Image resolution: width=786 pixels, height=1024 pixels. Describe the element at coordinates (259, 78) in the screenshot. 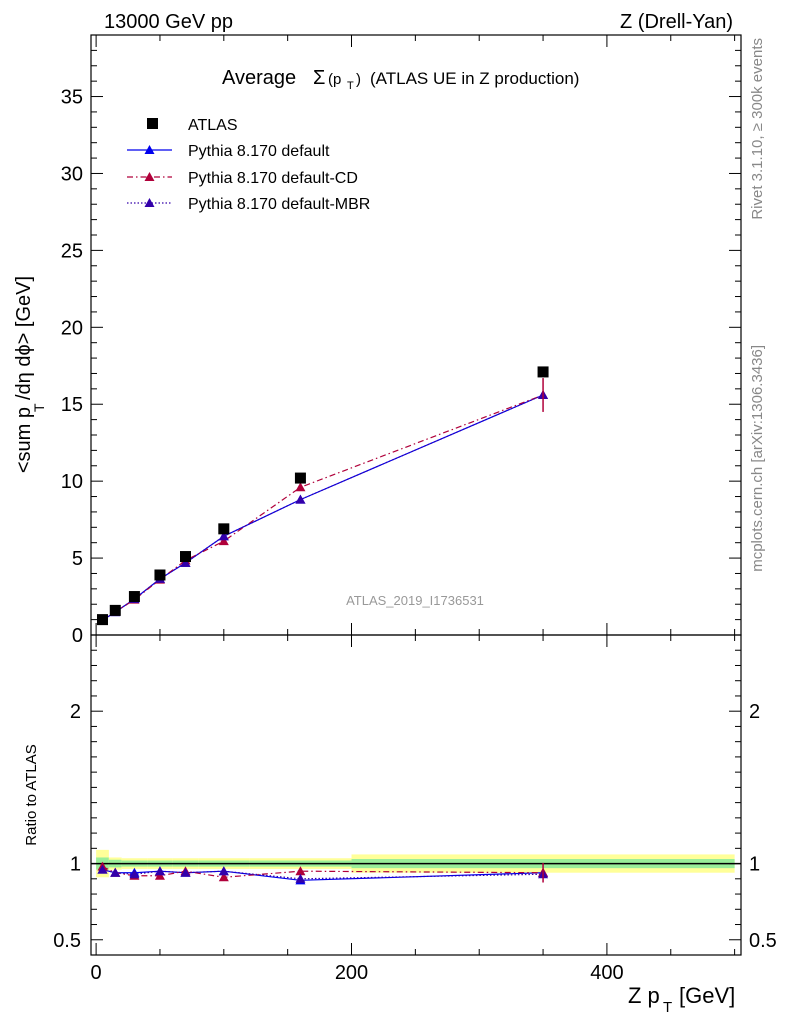

I see `title-prefix: Average` at that location.